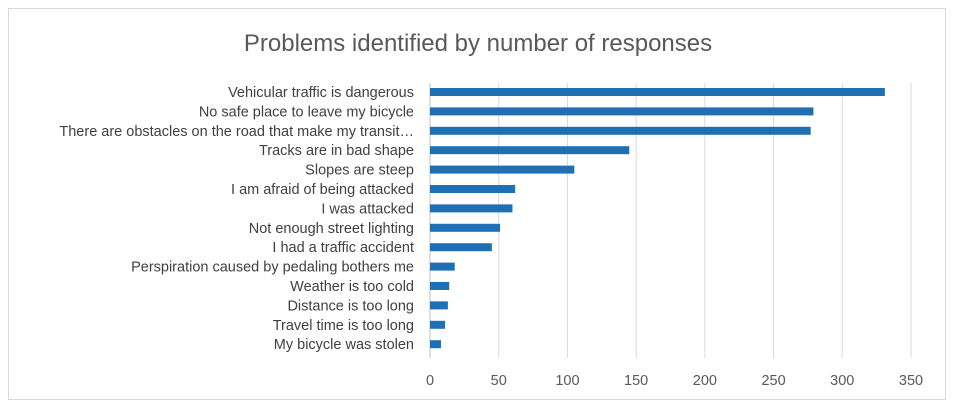 This screenshot has width=958, height=410. What do you see at coordinates (911, 381) in the screenshot?
I see `x-tick-label: 350` at bounding box center [911, 381].